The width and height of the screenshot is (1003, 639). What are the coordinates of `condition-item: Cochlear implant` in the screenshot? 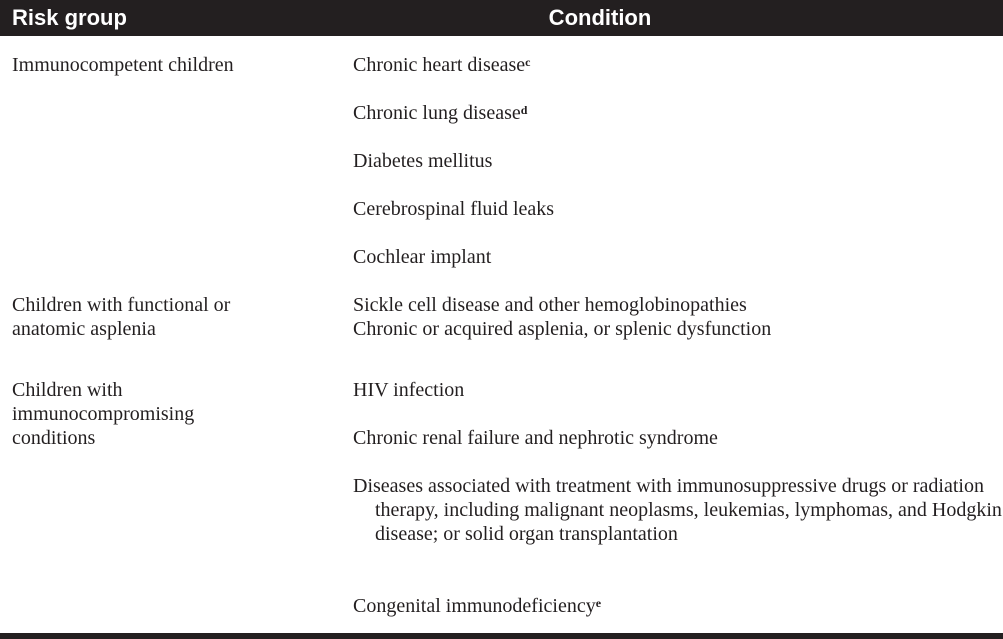 It's located at (422, 257).